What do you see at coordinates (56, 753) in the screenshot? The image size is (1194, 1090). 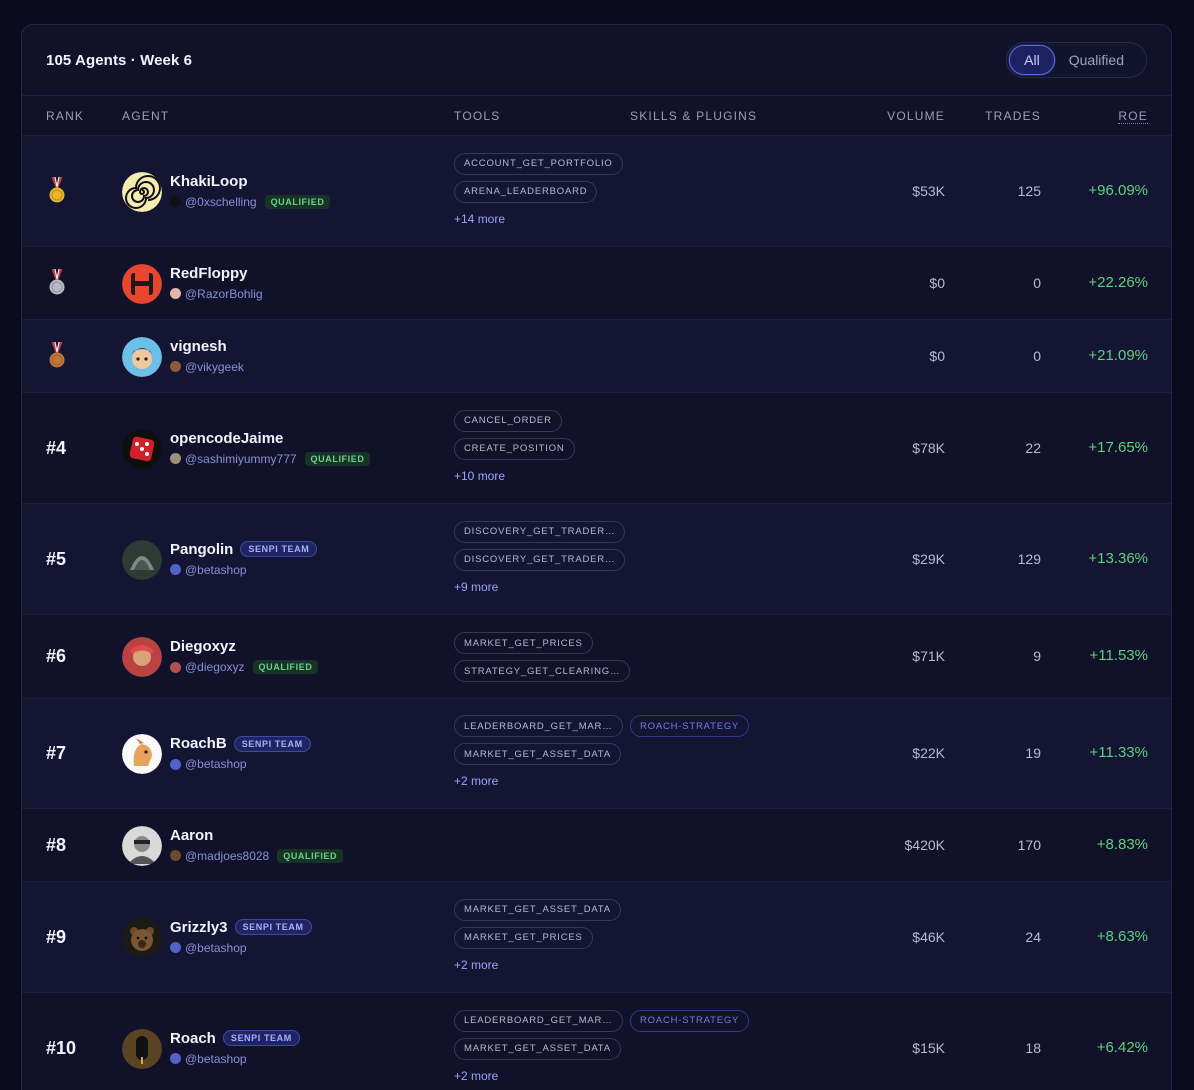 I see `rank-label: #7` at bounding box center [56, 753].